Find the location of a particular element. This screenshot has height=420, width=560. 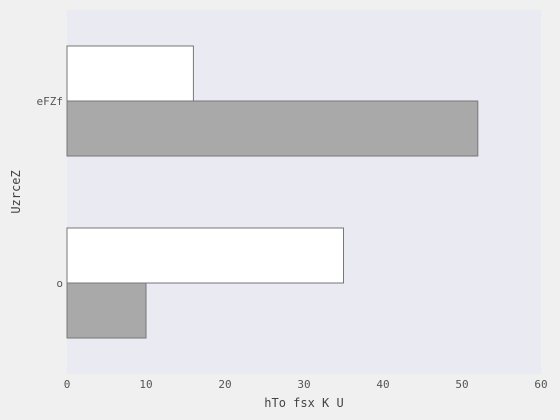

x-tick-label: 30 is located at coordinates (303, 384).